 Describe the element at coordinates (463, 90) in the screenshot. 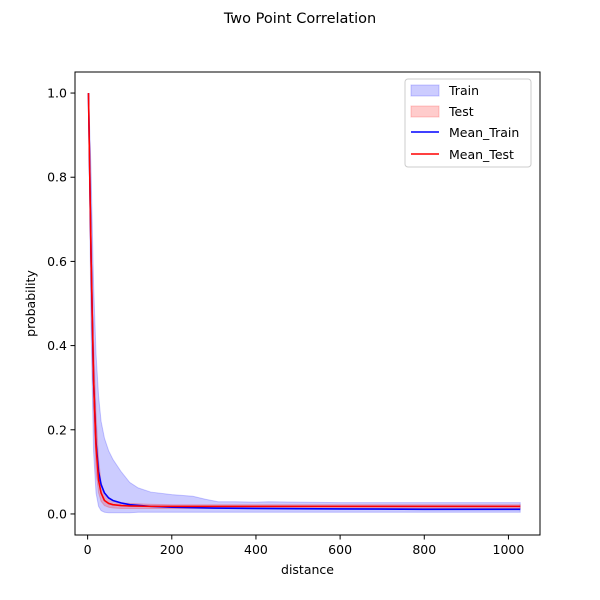

I see `legend-label-train: Train` at that location.